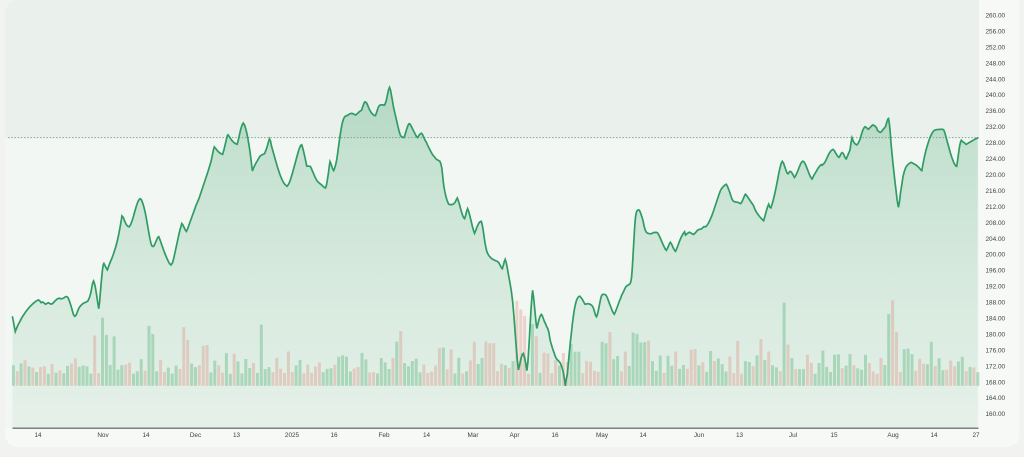 The width and height of the screenshot is (1024, 457). What do you see at coordinates (996, 143) in the screenshot?
I see `svg-text: 228.00` at bounding box center [996, 143].